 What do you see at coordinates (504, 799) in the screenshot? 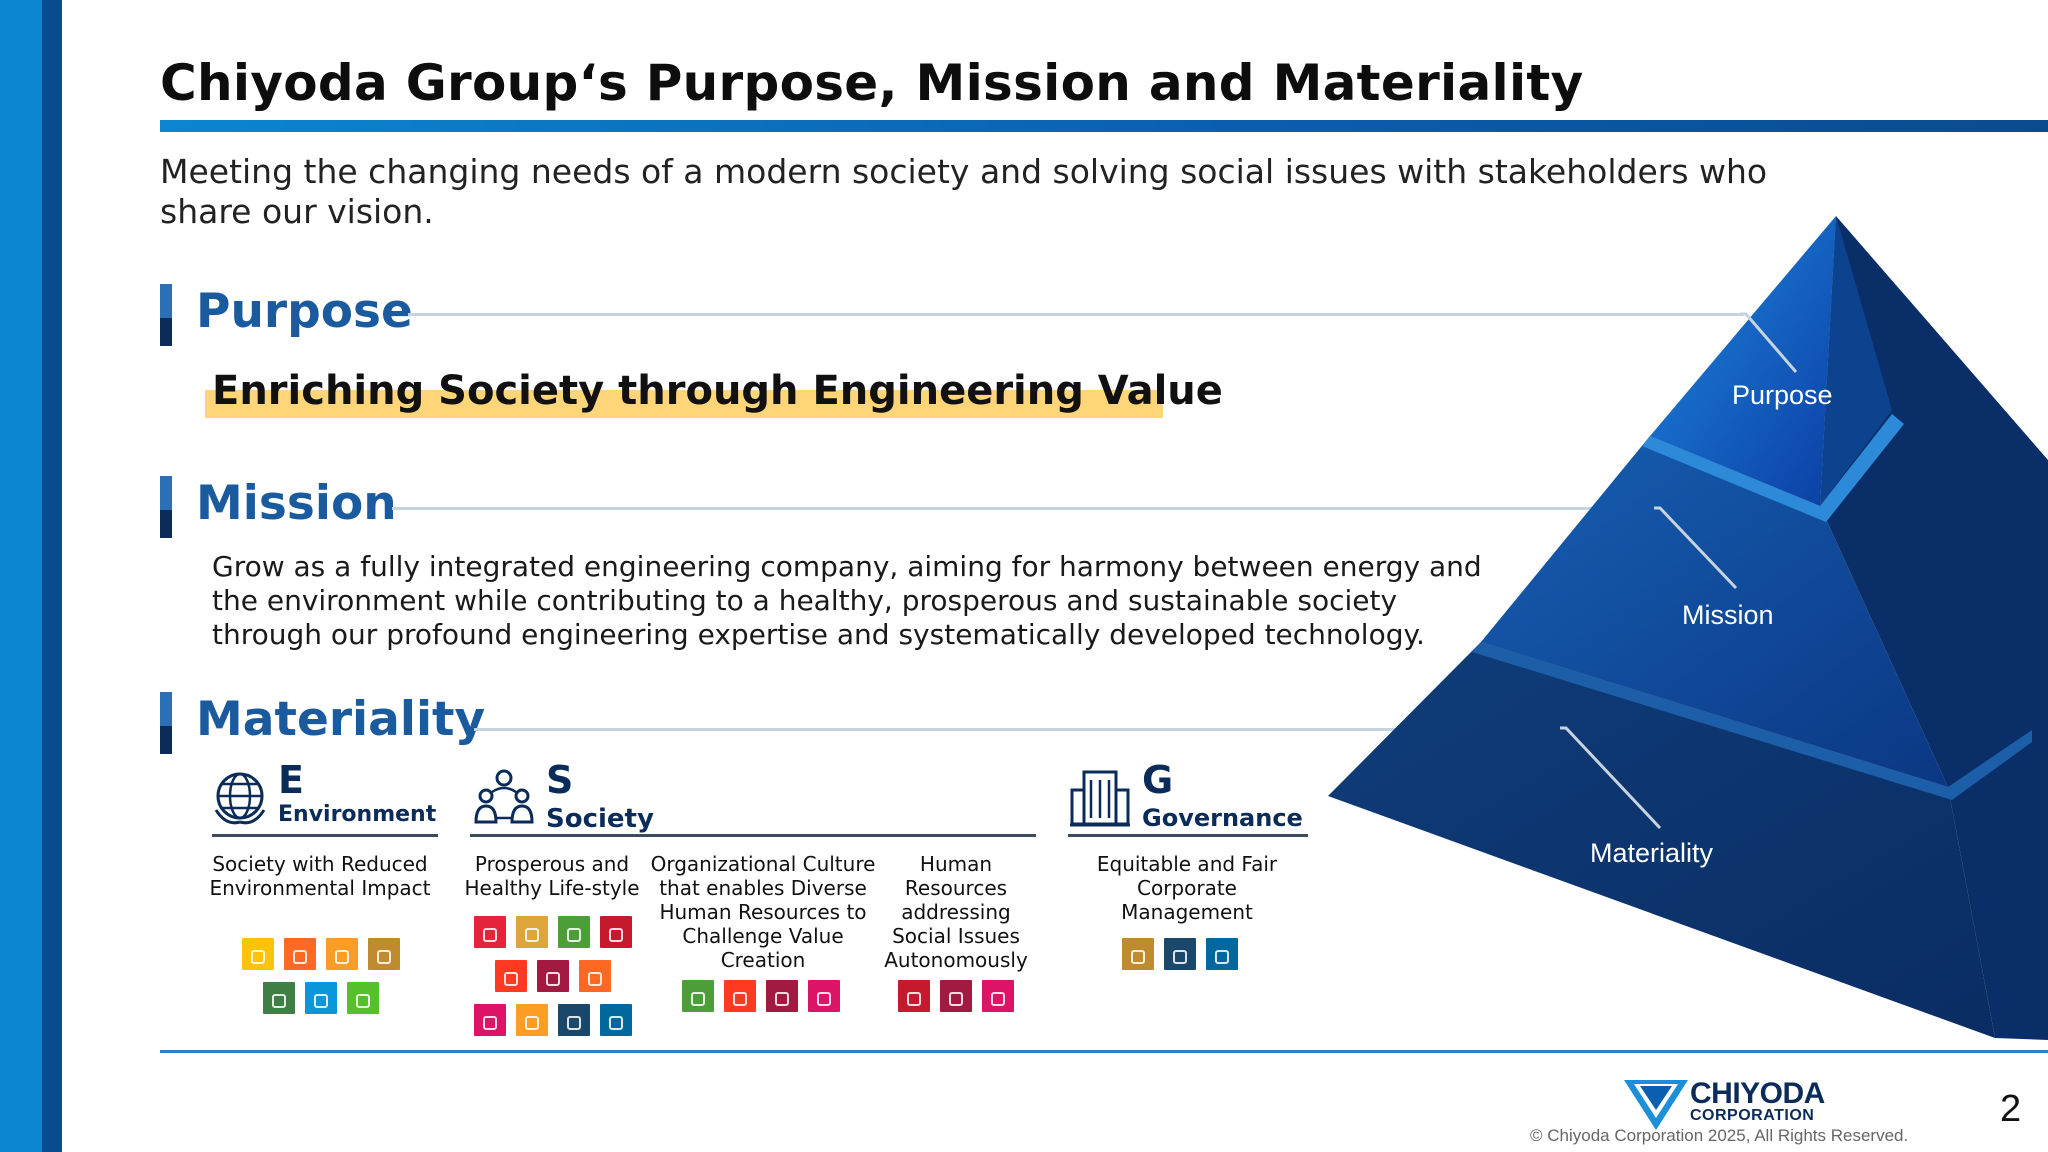
I see `people-group-icon` at bounding box center [504, 799].